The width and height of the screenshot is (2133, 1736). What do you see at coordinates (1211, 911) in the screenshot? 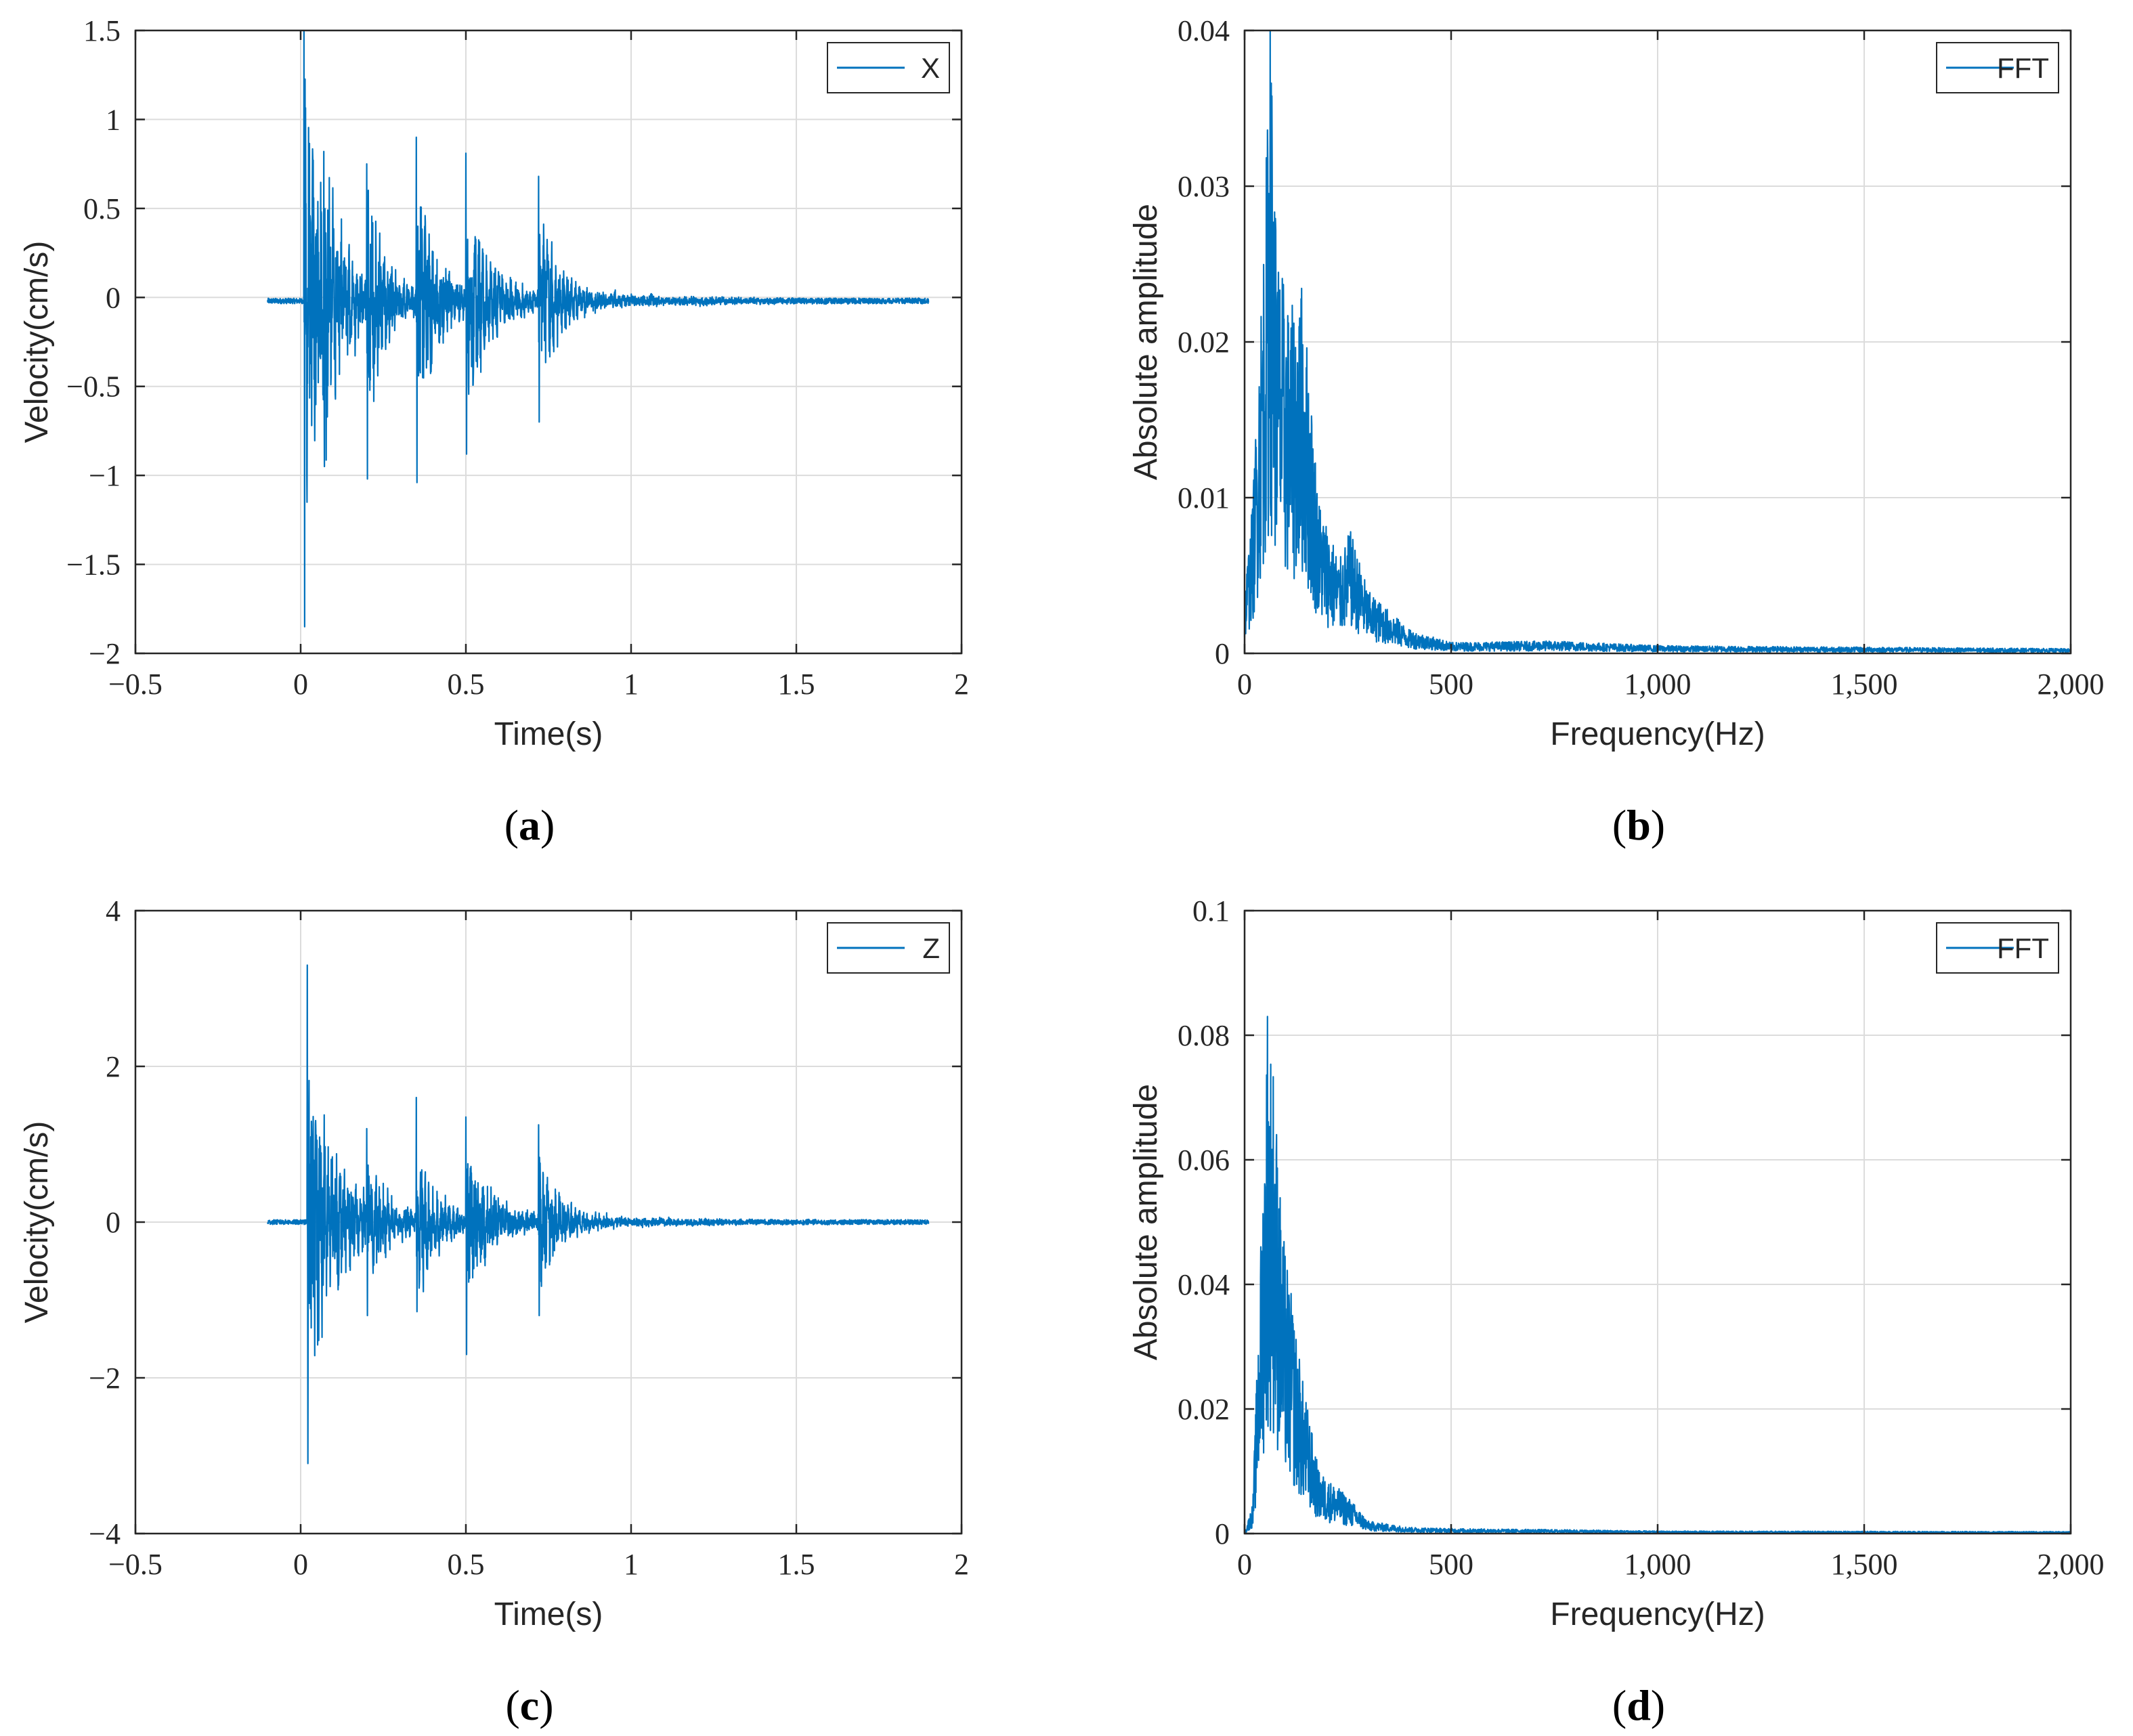
I see `y-tick-label: 0.1` at bounding box center [1211, 911].